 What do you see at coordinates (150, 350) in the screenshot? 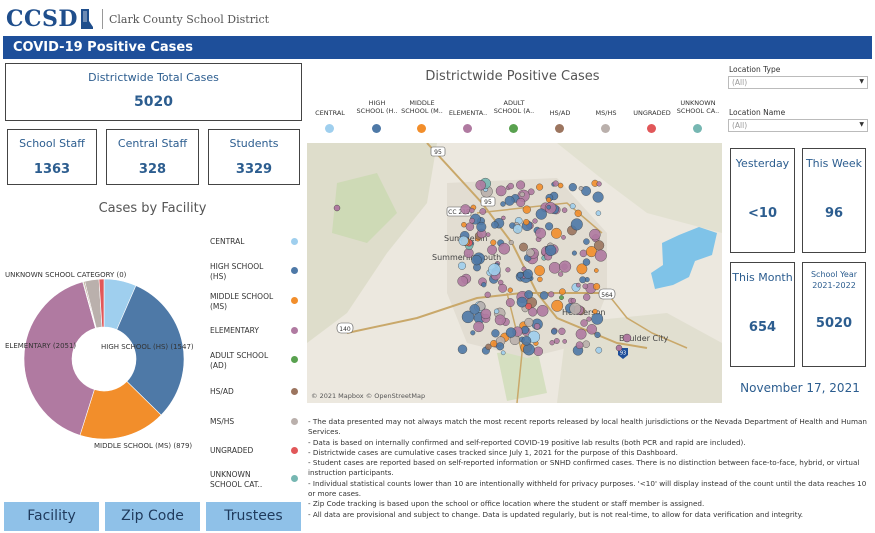
I see `donut-slice-high-school-hs` at bounding box center [150, 350].